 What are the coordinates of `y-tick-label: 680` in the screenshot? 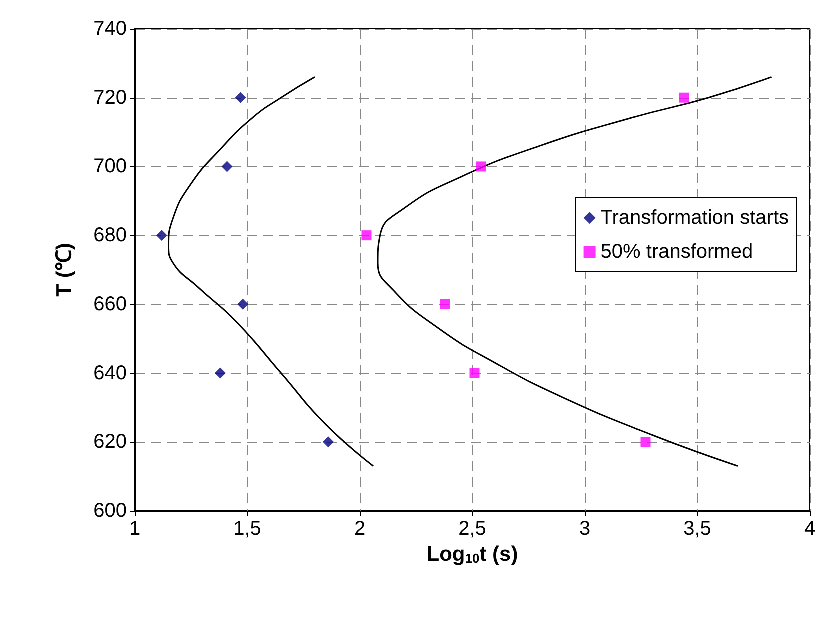 It's located at (110, 235).